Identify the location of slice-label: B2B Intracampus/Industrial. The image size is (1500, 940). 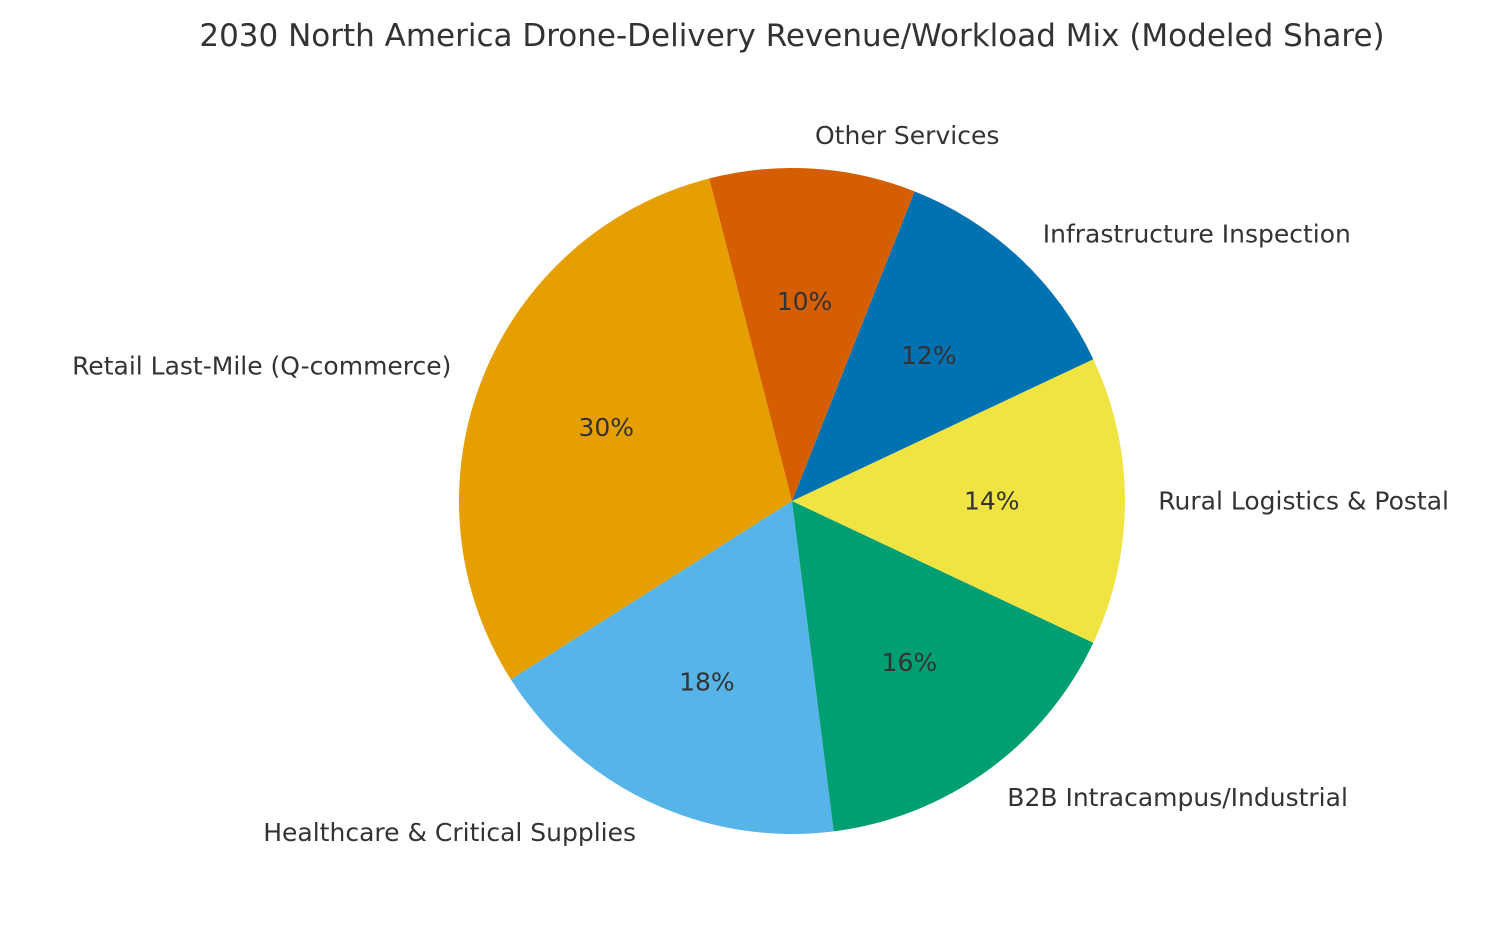
(1177, 797).